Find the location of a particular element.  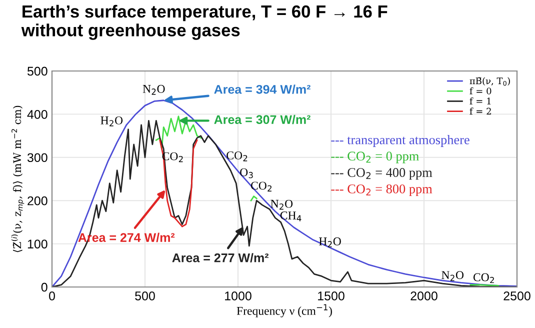

legend-label: πB̃(ν, T$_{0}$) is located at coordinates (490, 81).